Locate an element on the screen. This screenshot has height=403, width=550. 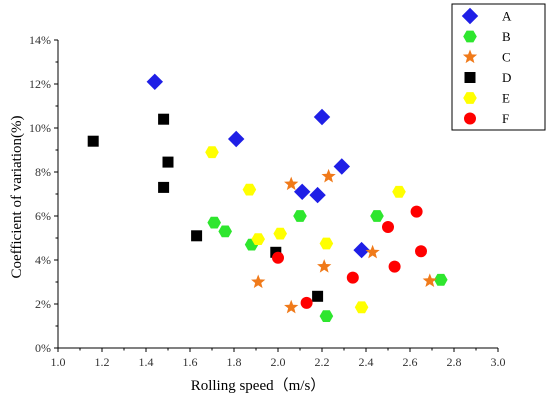
legend-marker-d is located at coordinates (470, 77).